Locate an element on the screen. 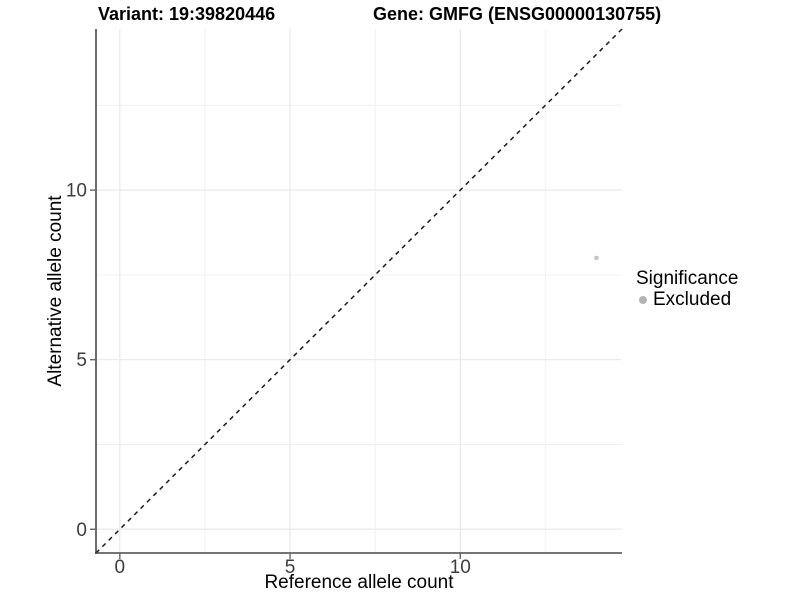 This screenshot has width=800, height=600. legend-item-excluded: Excluded is located at coordinates (687, 299).